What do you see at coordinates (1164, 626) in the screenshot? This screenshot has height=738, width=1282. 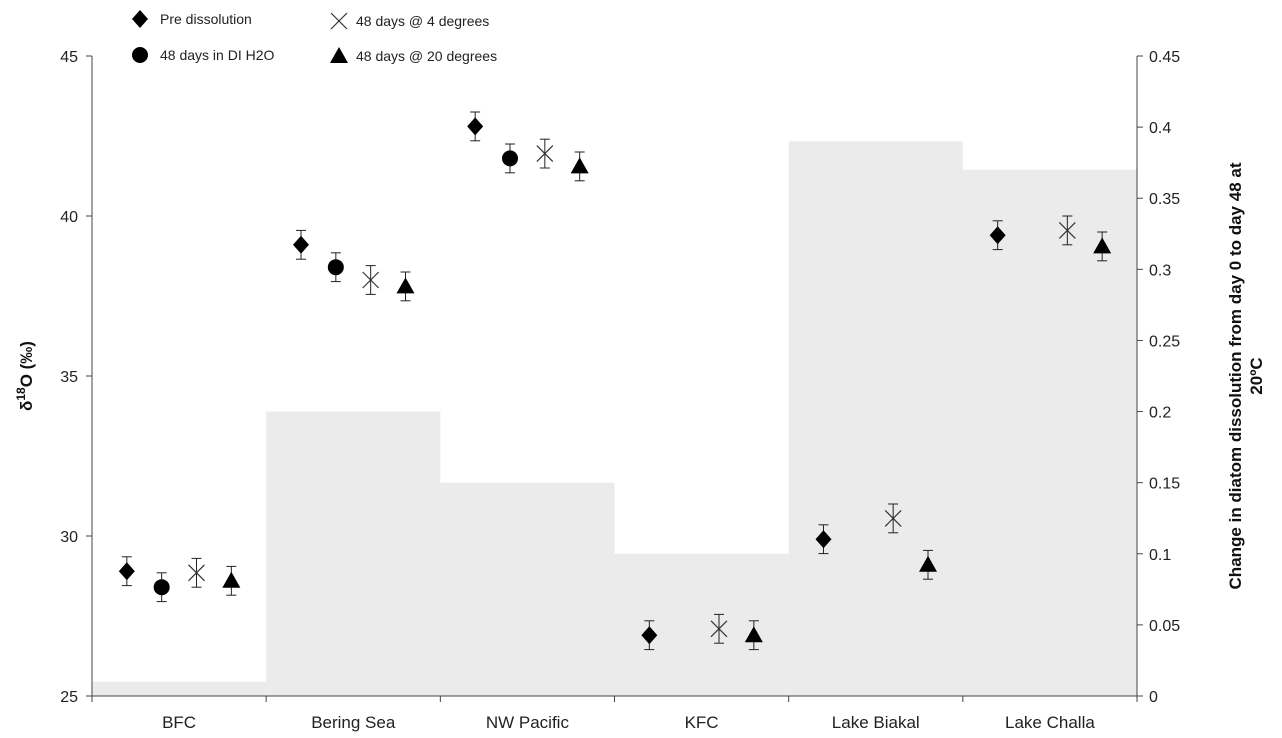 I see `right-tick-label: 0.05` at bounding box center [1164, 626].